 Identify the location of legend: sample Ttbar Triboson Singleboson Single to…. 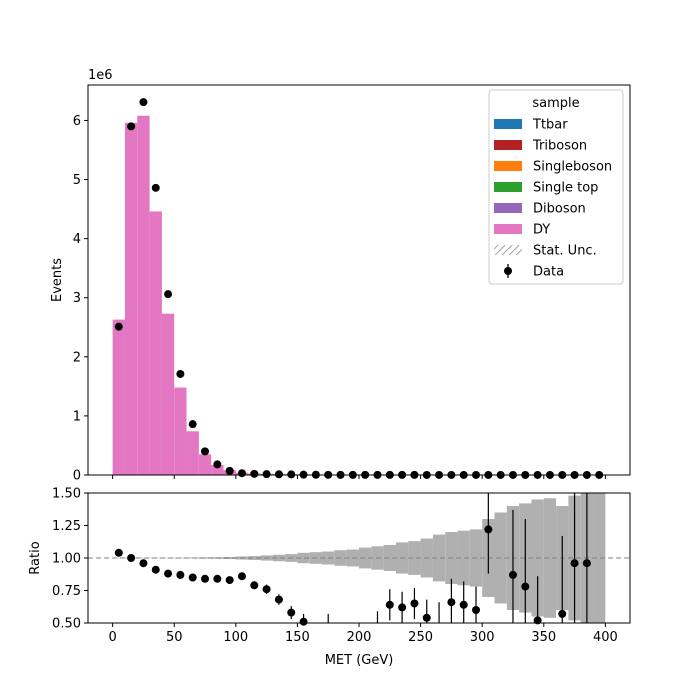
(556, 187).